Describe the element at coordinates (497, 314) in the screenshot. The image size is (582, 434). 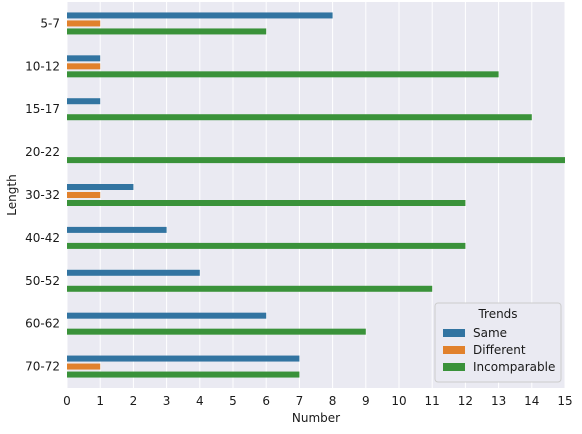
I see `legend-title: Trends` at that location.